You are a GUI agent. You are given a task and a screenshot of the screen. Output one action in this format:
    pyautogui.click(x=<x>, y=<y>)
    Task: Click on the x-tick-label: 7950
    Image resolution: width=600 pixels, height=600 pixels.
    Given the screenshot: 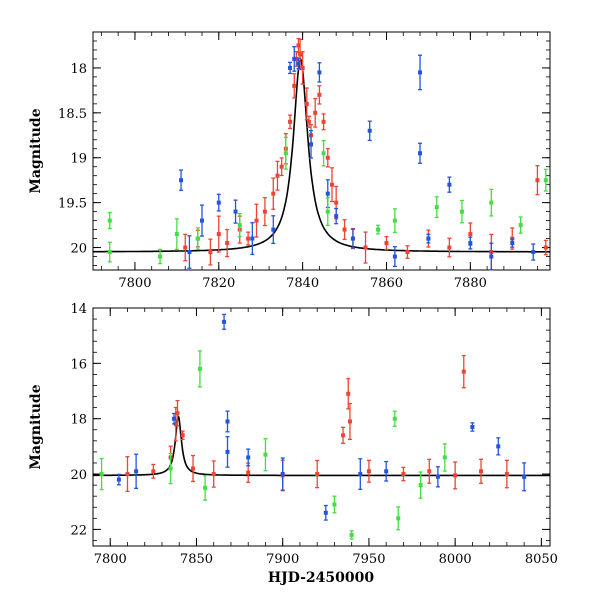 What is the action you would take?
    pyautogui.click(x=368, y=559)
    